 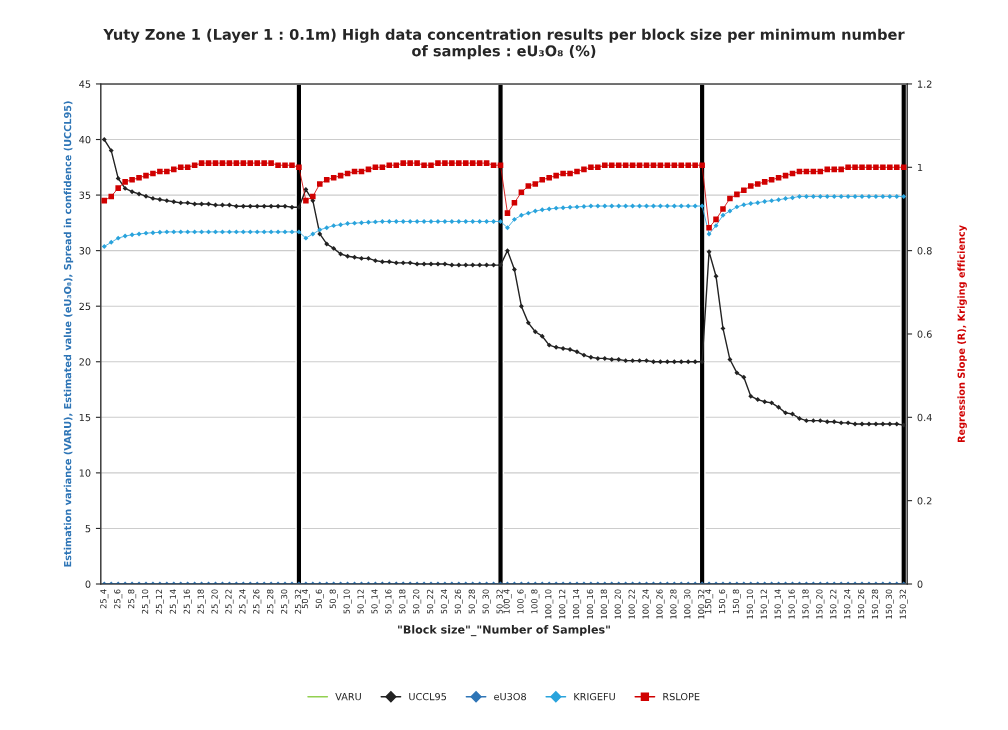 What do you see at coordinates (848, 604) in the screenshot?
I see `x-tick-label: 150_24` at bounding box center [848, 604].